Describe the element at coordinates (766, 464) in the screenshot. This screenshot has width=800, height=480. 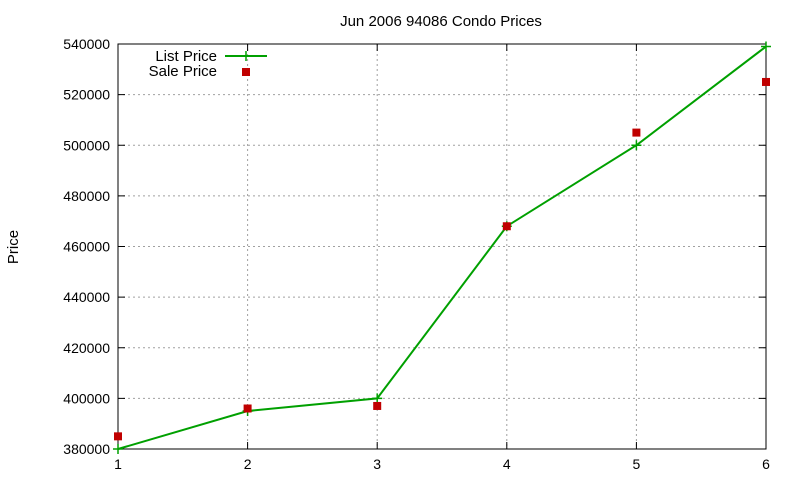
I see `x-tick-label: 6` at that location.